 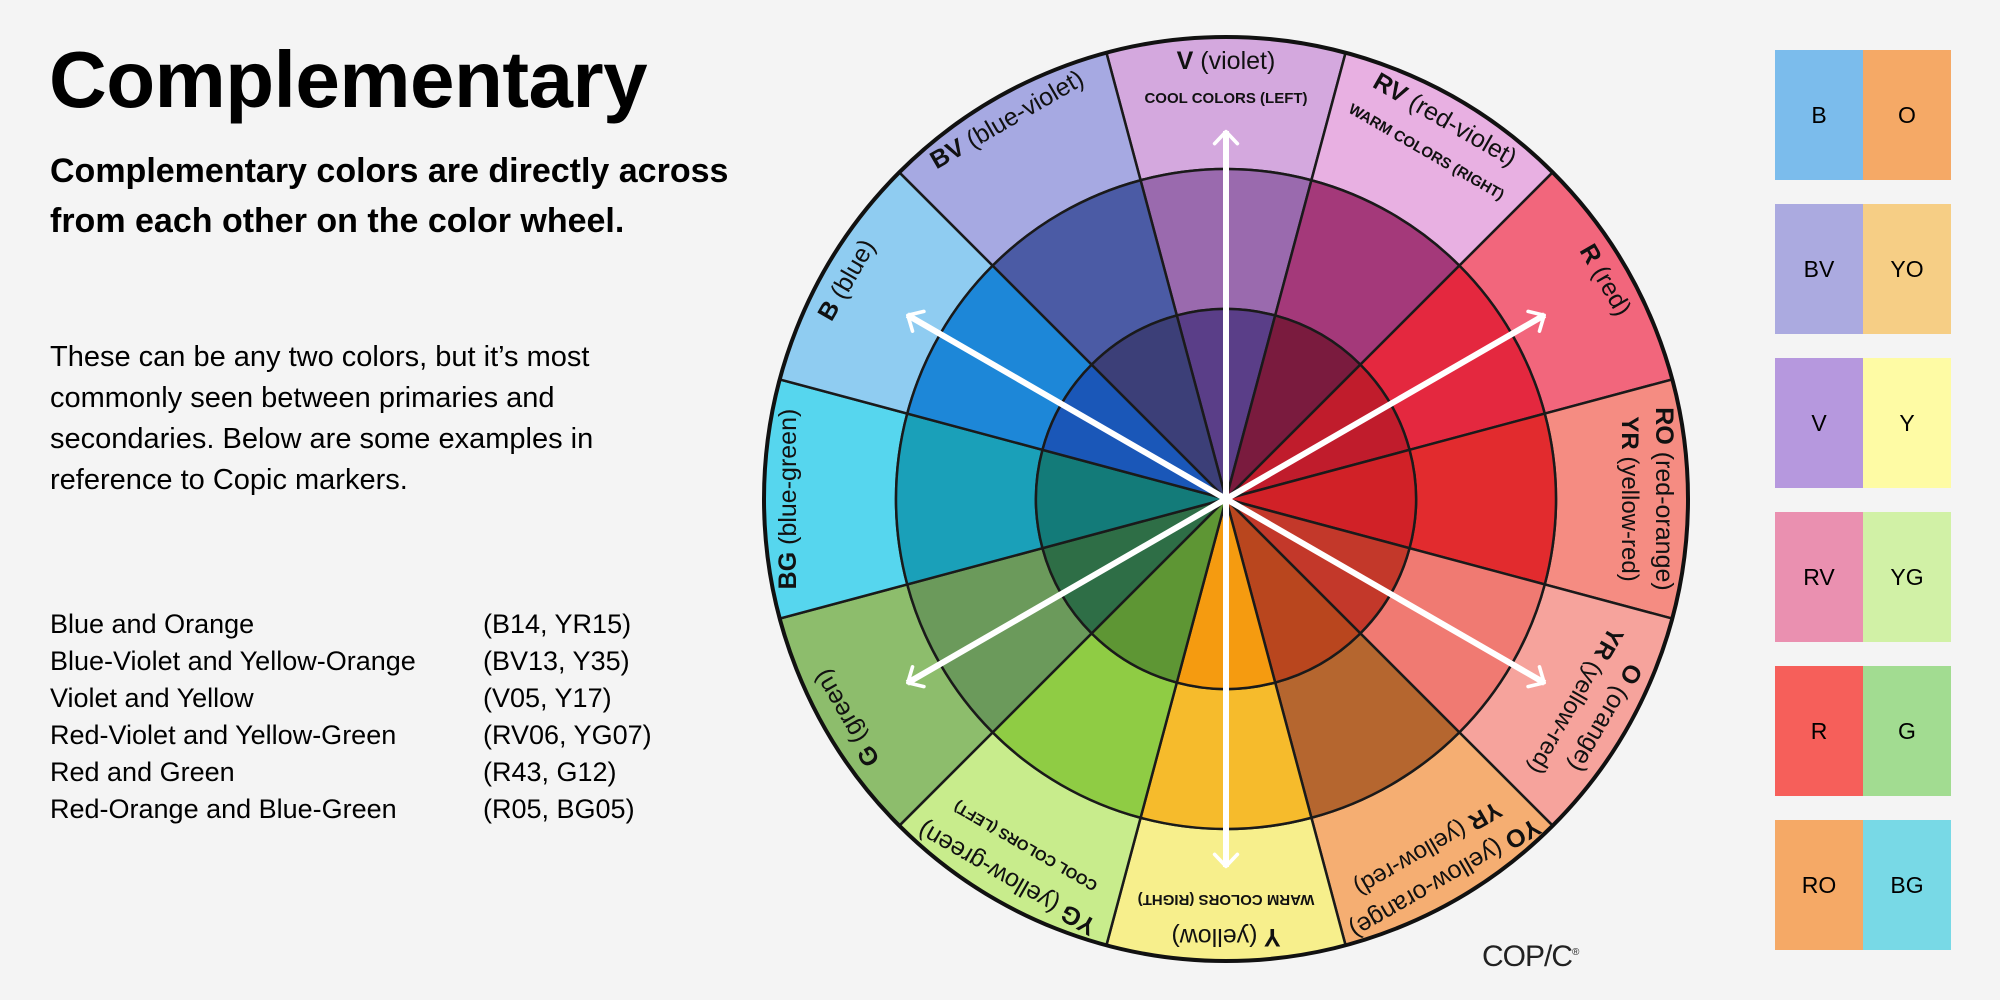 I want to click on wheel-label-y: Y (yellow), so click(x=1225, y=937).